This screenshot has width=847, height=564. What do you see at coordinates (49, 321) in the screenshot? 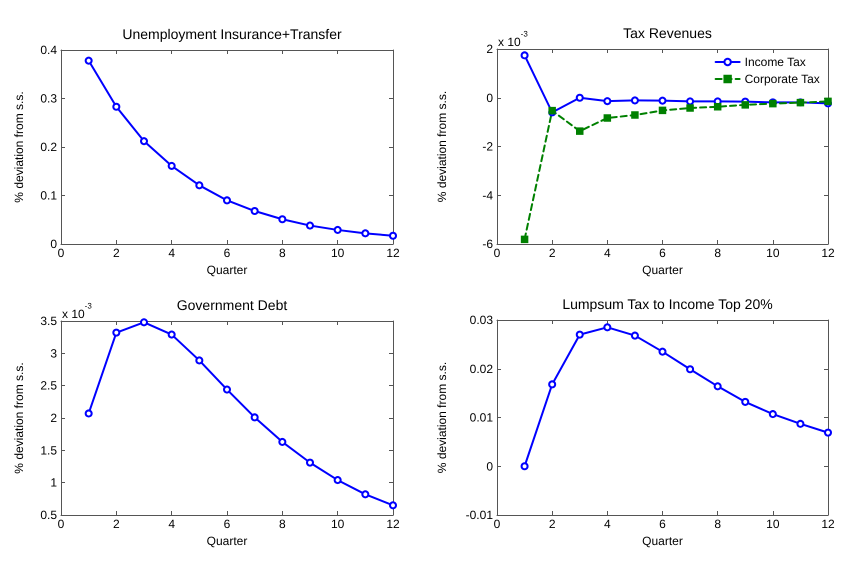
I see `y-tick-label: 3.5` at bounding box center [49, 321].